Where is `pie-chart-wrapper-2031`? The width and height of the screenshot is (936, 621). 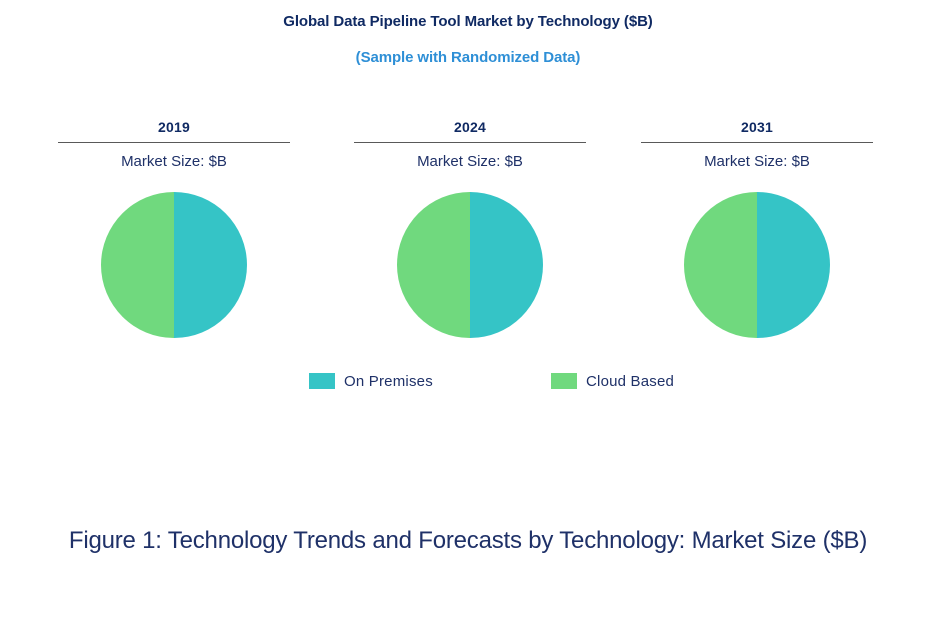
pie-chart-wrapper-2031 is located at coordinates (757, 265).